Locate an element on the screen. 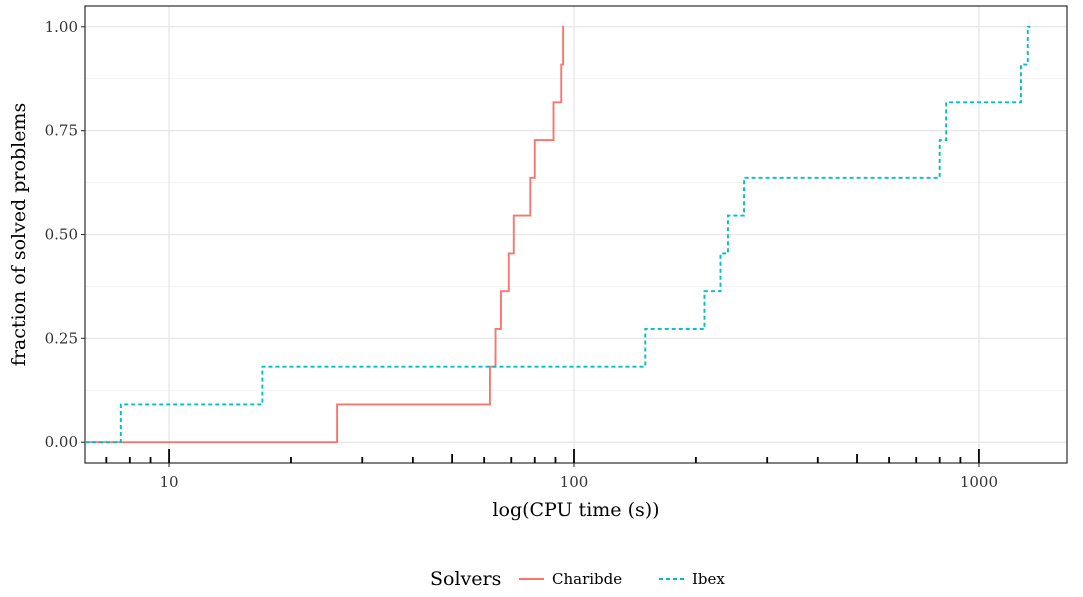  x-axis: 10 100 1000 is located at coordinates (551, 470).